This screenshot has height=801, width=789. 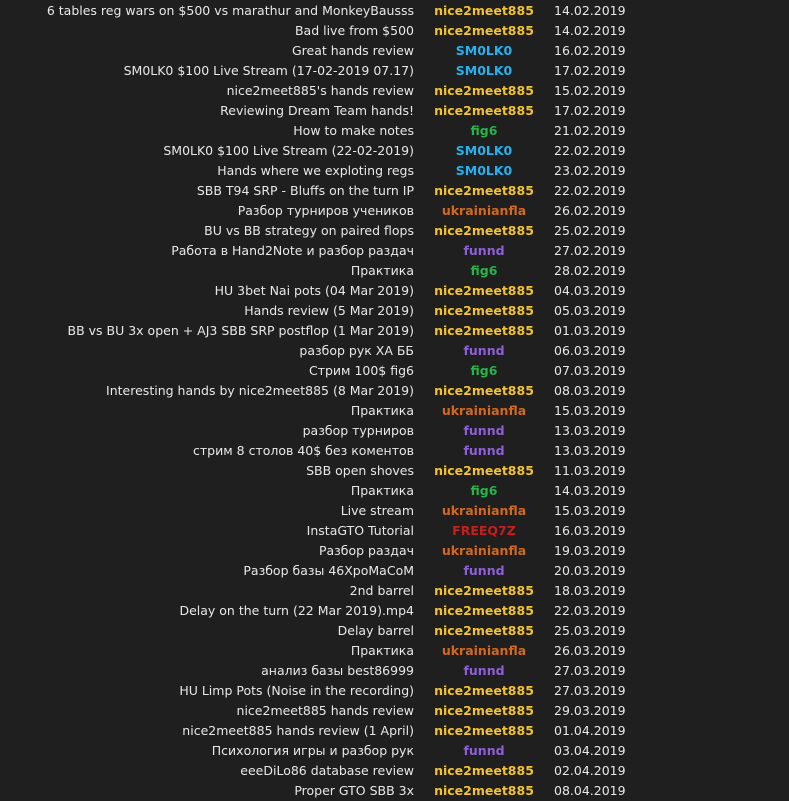 What do you see at coordinates (354, 790) in the screenshot?
I see `video-title-link: Proper GTO SBB 3x` at bounding box center [354, 790].